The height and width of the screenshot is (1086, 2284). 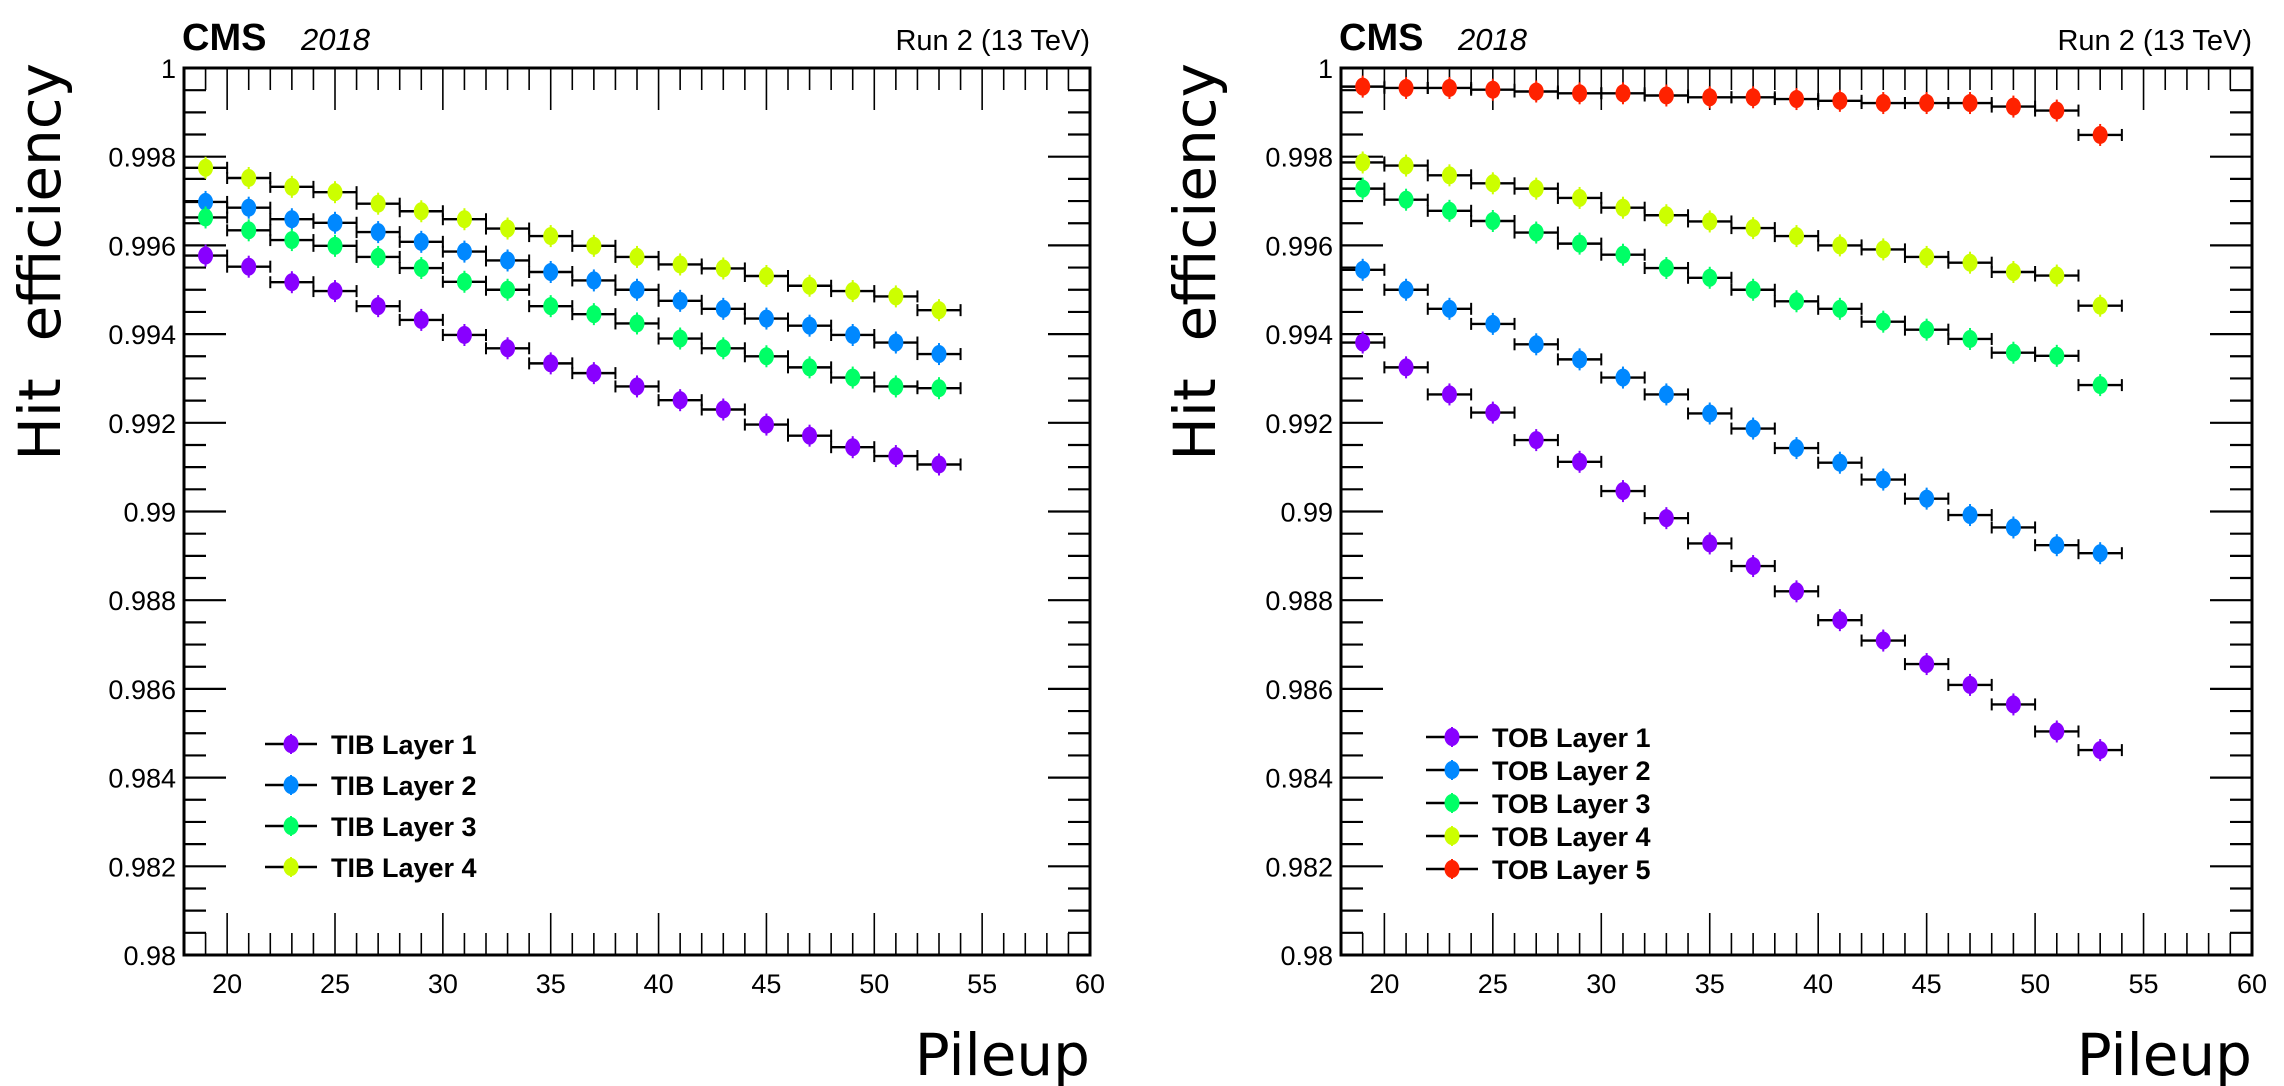 What do you see at coordinates (766, 984) in the screenshot?
I see `x-tick-label: 45` at bounding box center [766, 984].